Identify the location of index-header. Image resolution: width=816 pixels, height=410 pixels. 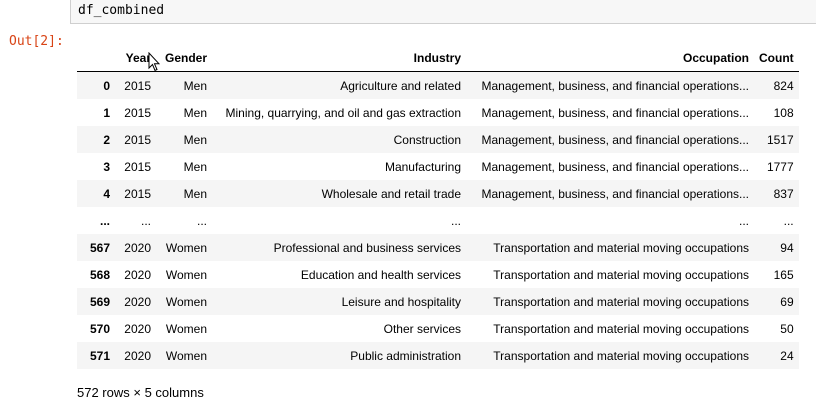
(96, 58).